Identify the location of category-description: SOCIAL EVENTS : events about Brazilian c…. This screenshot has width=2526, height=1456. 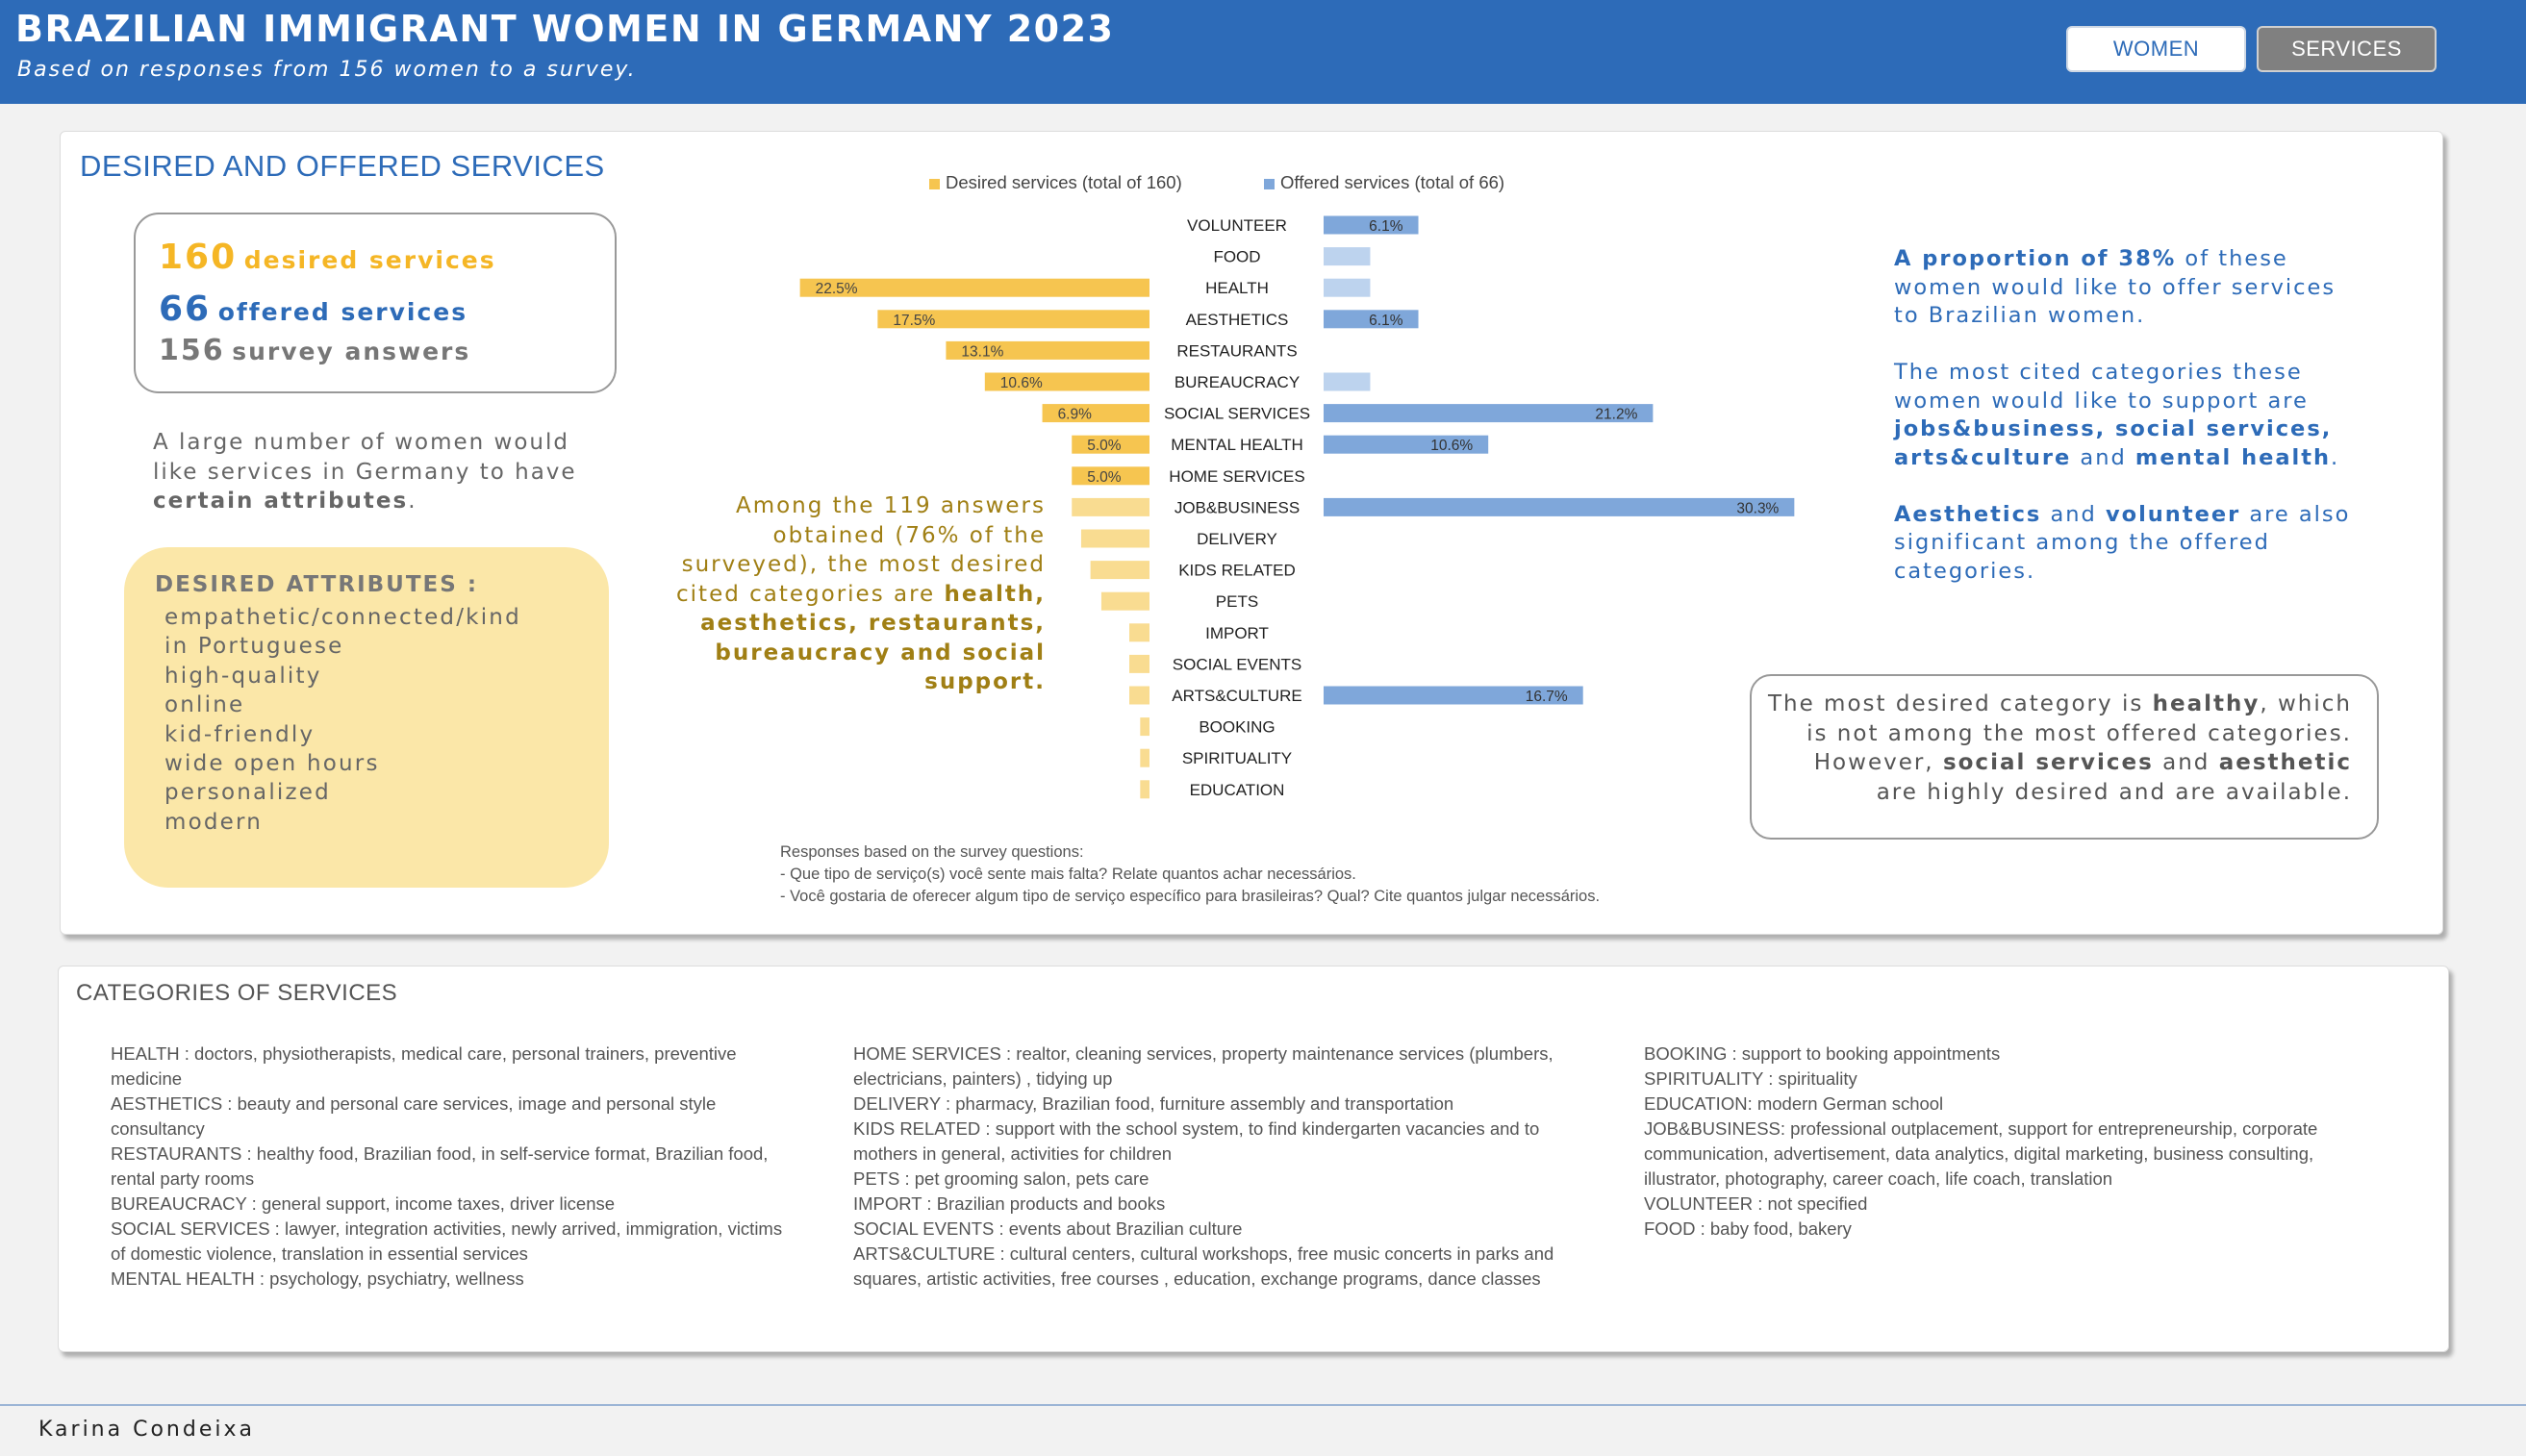
(1048, 1228).